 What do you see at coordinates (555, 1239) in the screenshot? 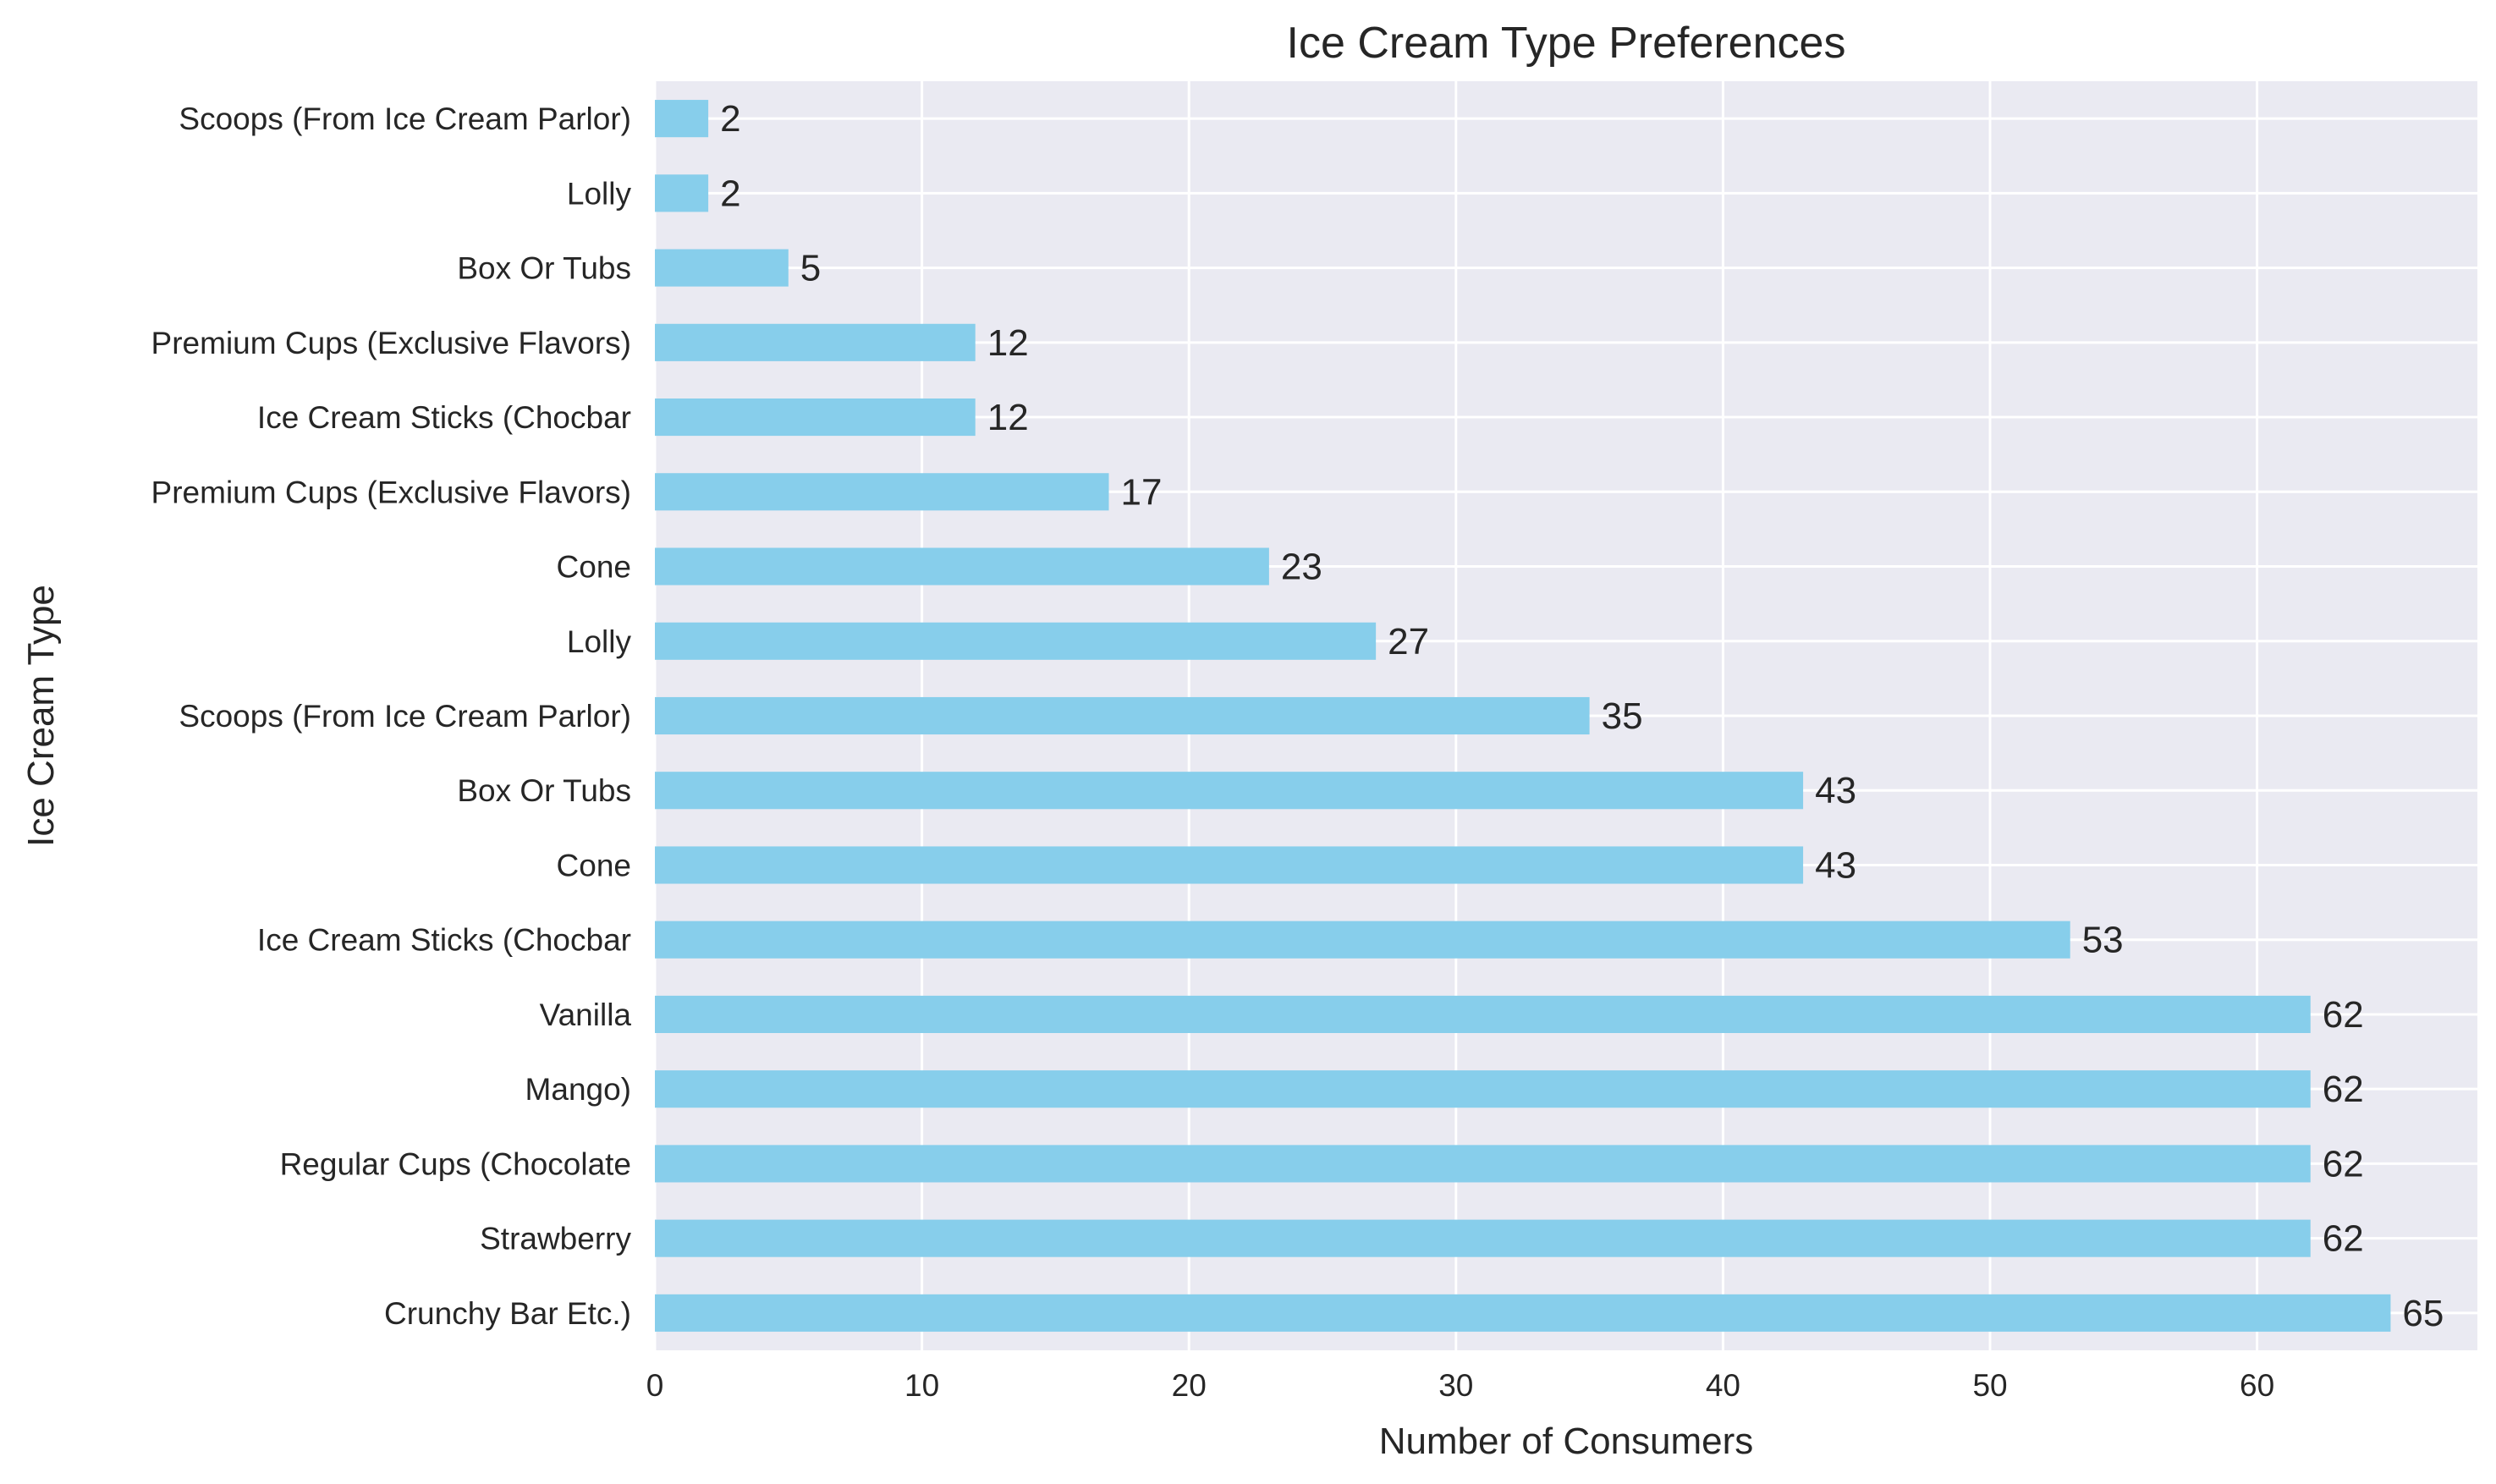
I see `category-label: Strawberry` at bounding box center [555, 1239].